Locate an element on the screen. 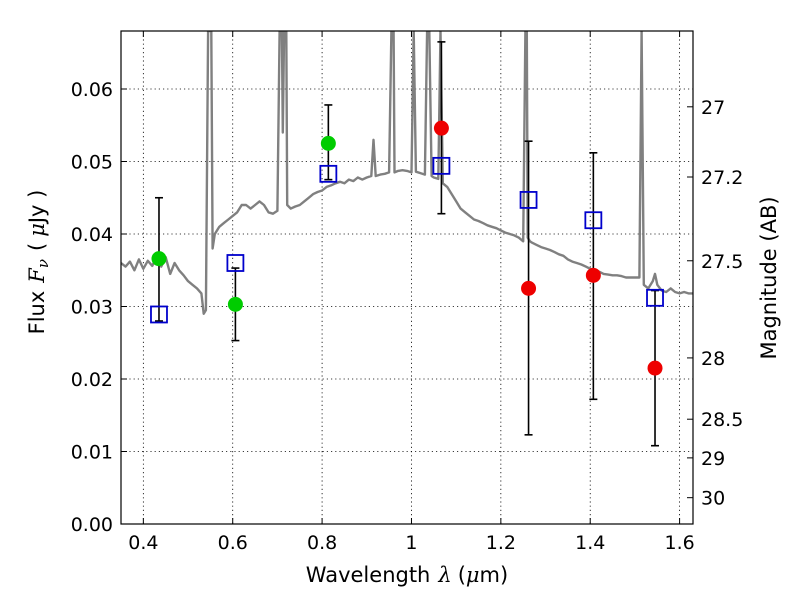  y2-tick-label: 27.5 is located at coordinates (722, 262).